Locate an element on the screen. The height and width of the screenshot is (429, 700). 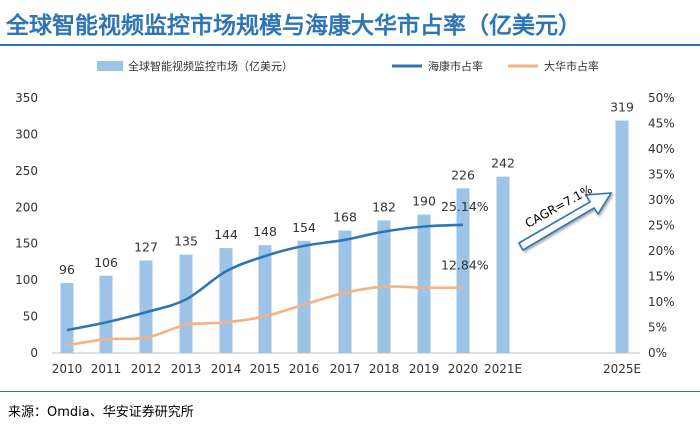
bar-2019 is located at coordinates (424, 283).